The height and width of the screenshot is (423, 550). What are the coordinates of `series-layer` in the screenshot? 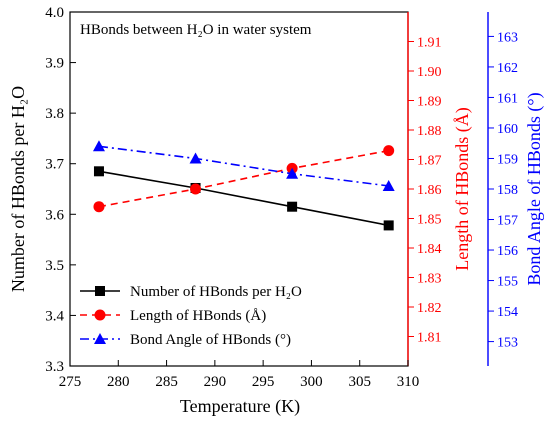 It's located at (243, 185).